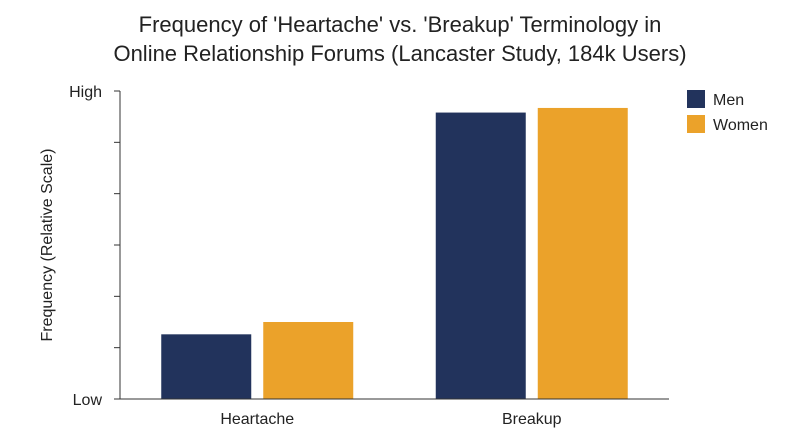 The width and height of the screenshot is (800, 447). What do you see at coordinates (88, 400) in the screenshot?
I see `y-tick-label-low: Low` at bounding box center [88, 400].